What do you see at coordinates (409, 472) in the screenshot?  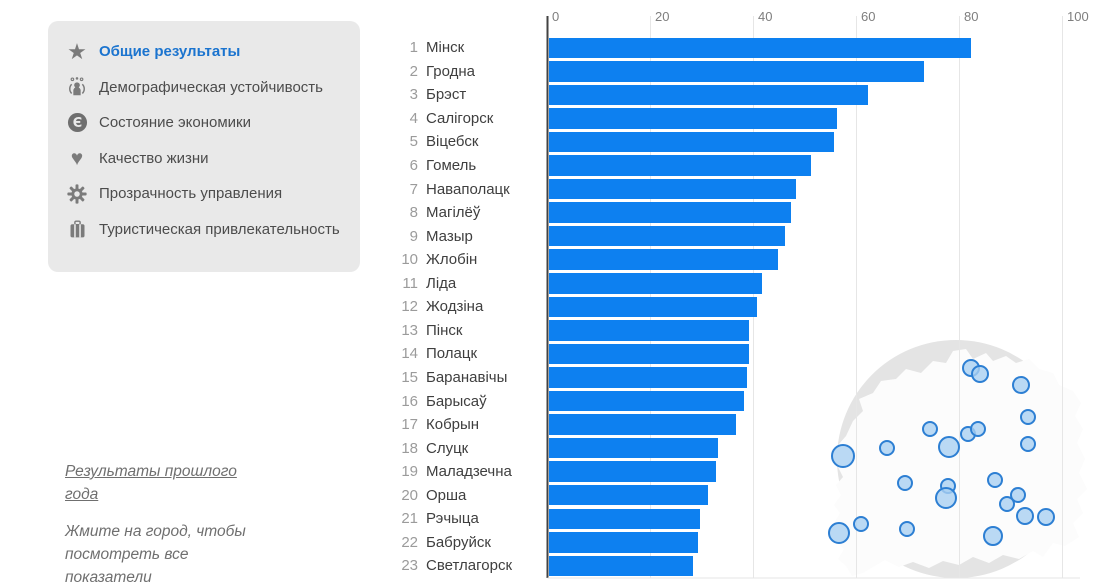 I see `city-rank: 19` at bounding box center [409, 472].